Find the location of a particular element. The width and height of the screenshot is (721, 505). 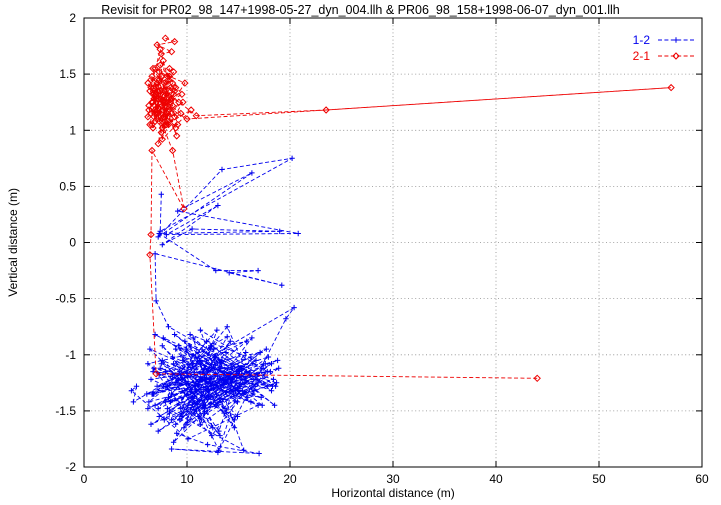

y-tick-label: 1.5 is located at coordinates (67, 74).